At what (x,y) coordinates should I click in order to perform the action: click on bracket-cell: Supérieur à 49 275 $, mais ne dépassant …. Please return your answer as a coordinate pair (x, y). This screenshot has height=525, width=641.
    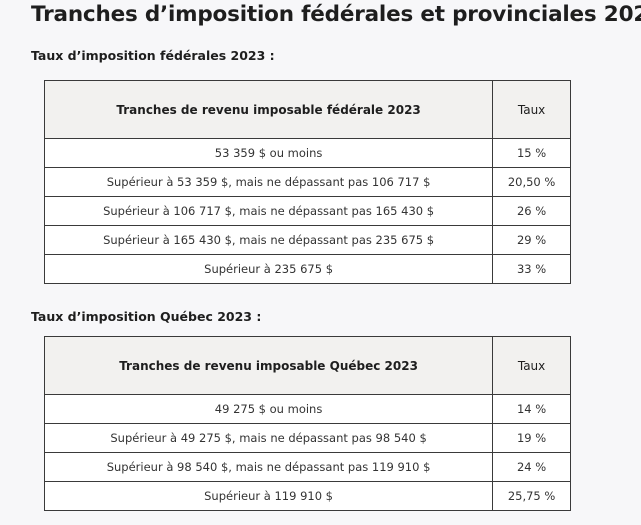
    Looking at the image, I should click on (268, 438).